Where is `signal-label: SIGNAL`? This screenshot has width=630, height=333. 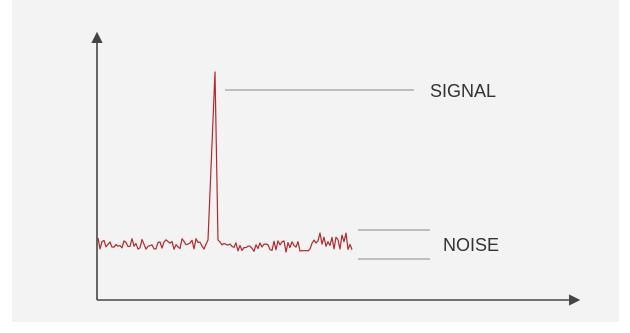
signal-label: SIGNAL is located at coordinates (463, 91).